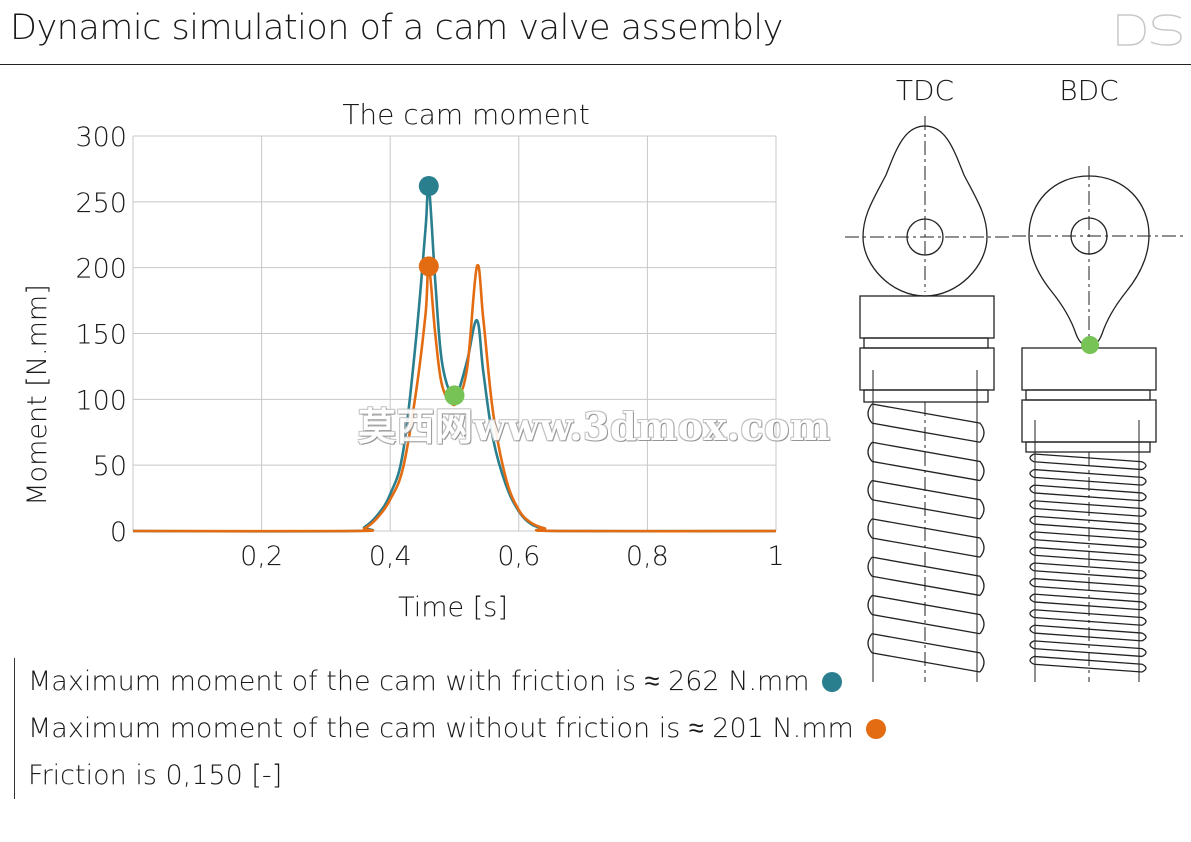 The image size is (1191, 842). What do you see at coordinates (441, 291) in the screenshot?
I see `chart-markers` at bounding box center [441, 291].